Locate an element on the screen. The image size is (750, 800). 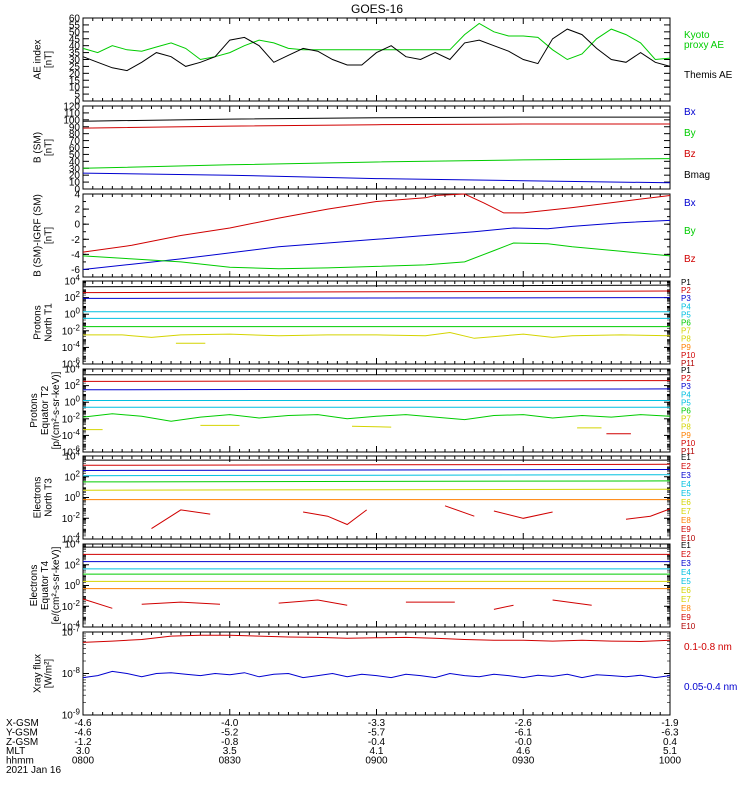
ephemeris-value: -4.6 is located at coordinates (83, 723).